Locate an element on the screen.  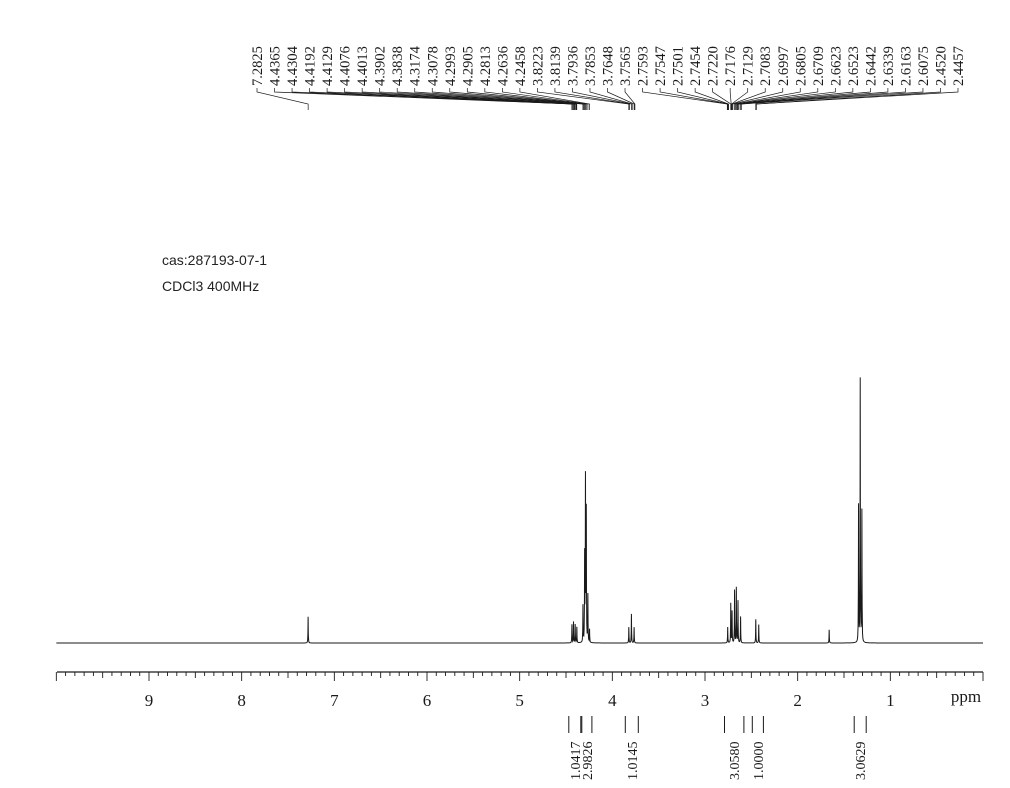
peak-label: 4.4192 is located at coordinates (311, 66).